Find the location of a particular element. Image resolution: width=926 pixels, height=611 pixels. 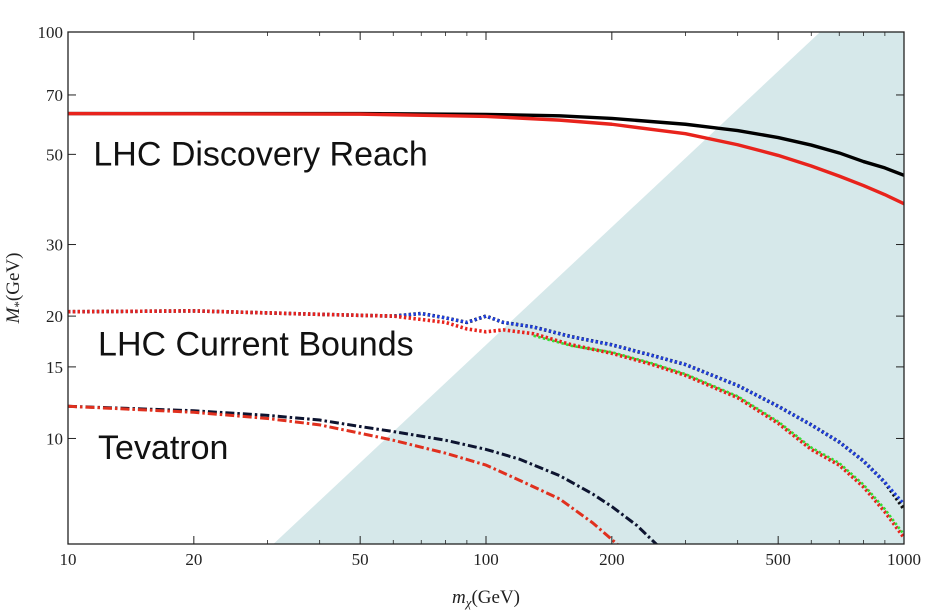

y-tick-label: 100 is located at coordinates (51, 32).